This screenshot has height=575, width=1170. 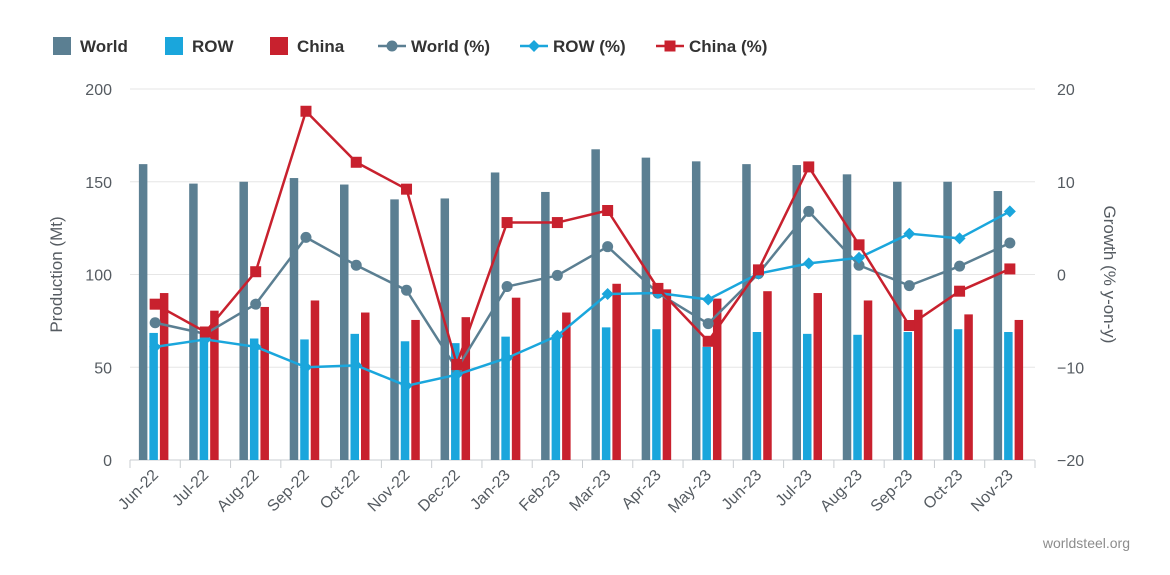 I want to click on legend-swatch, so click(x=62, y=46).